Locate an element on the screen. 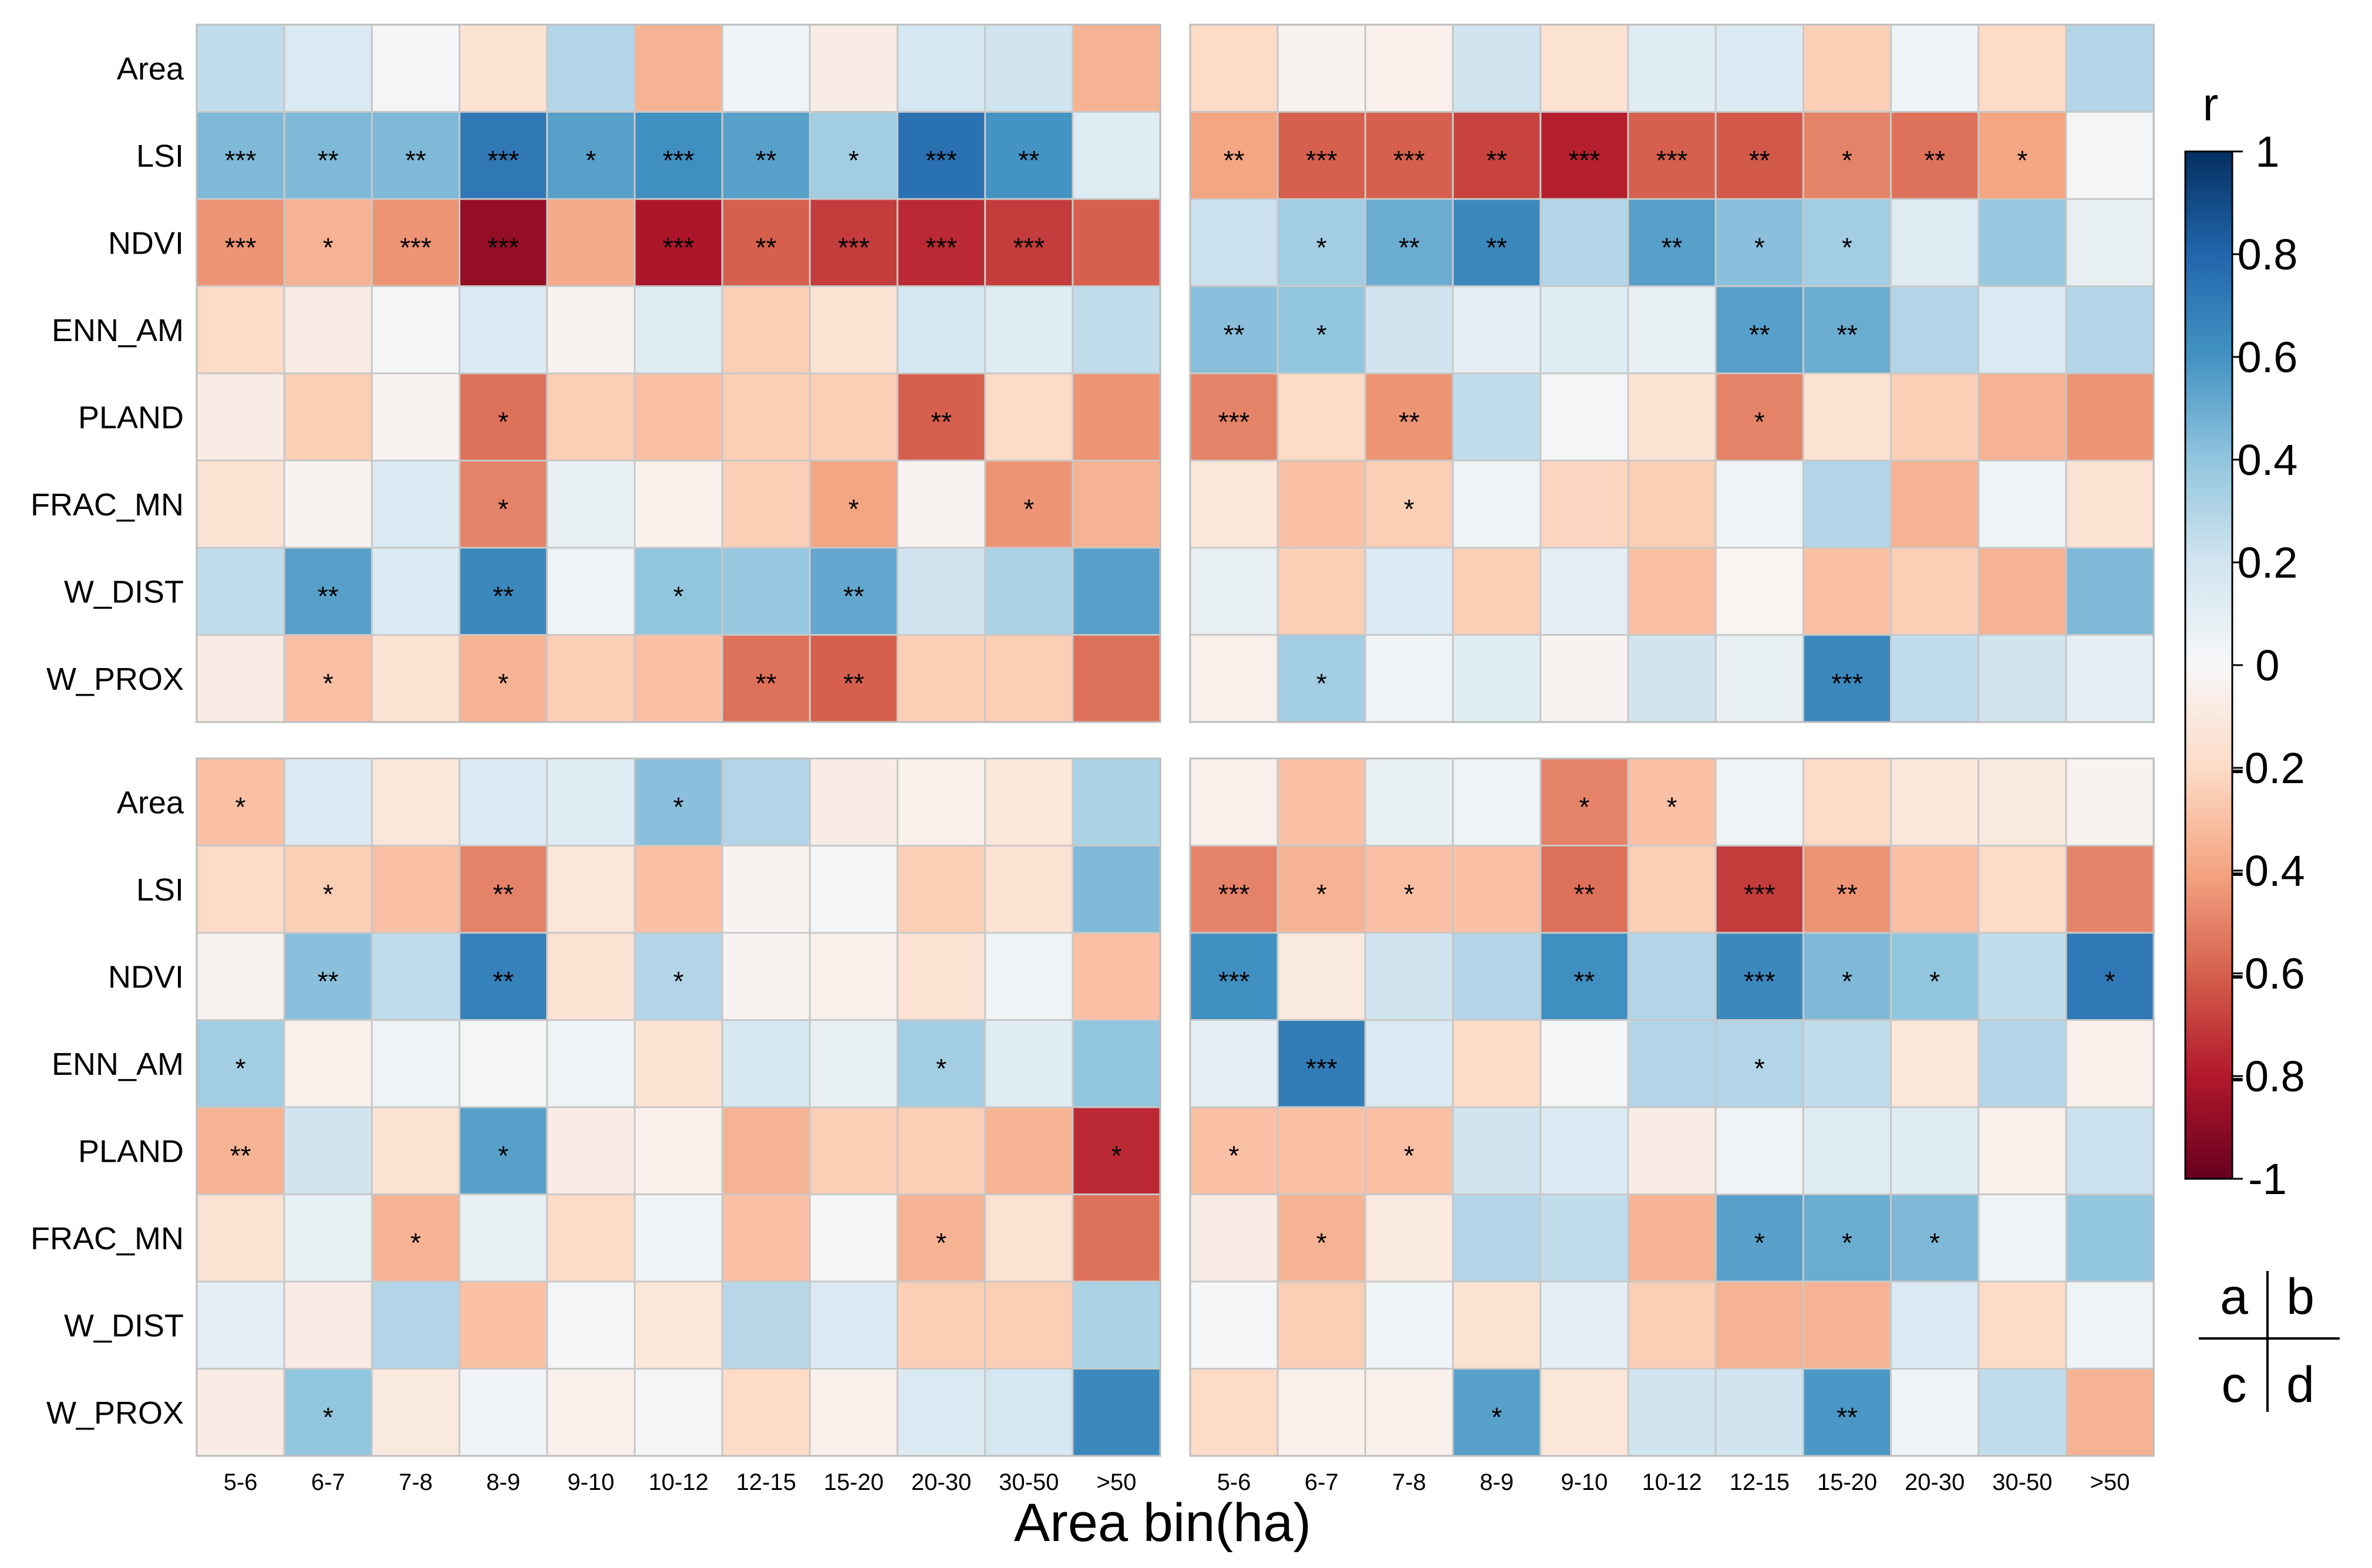  row-label-ndvi: NDVI is located at coordinates (146, 976).